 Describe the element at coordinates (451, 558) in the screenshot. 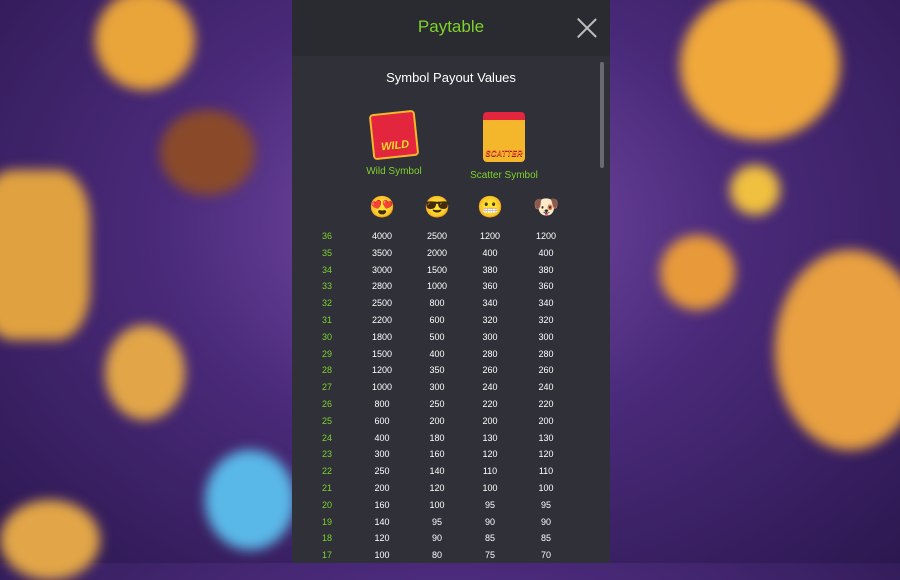

I see `table-row: 17 100 80 75 70` at that location.